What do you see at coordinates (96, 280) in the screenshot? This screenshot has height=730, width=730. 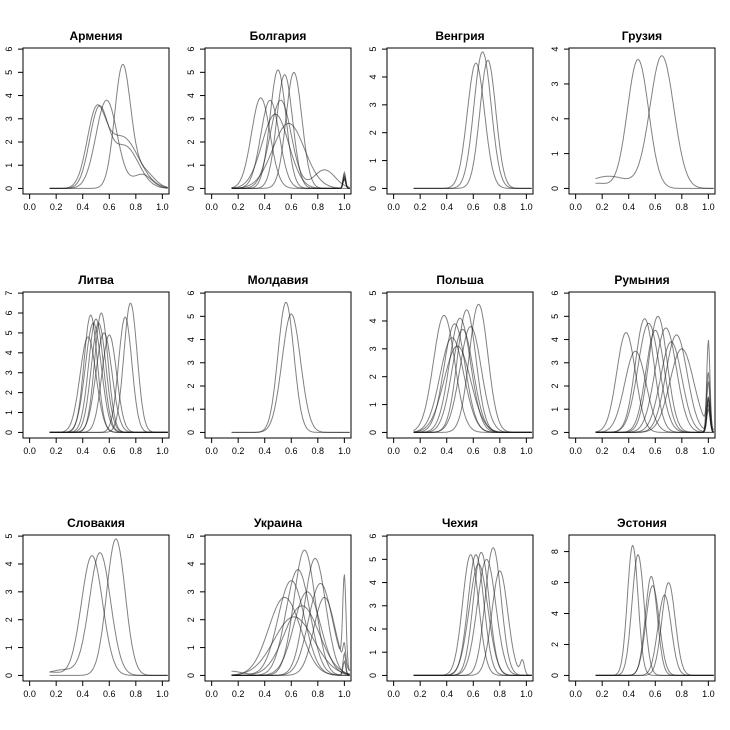 I see `panel-title: Литва` at bounding box center [96, 280].